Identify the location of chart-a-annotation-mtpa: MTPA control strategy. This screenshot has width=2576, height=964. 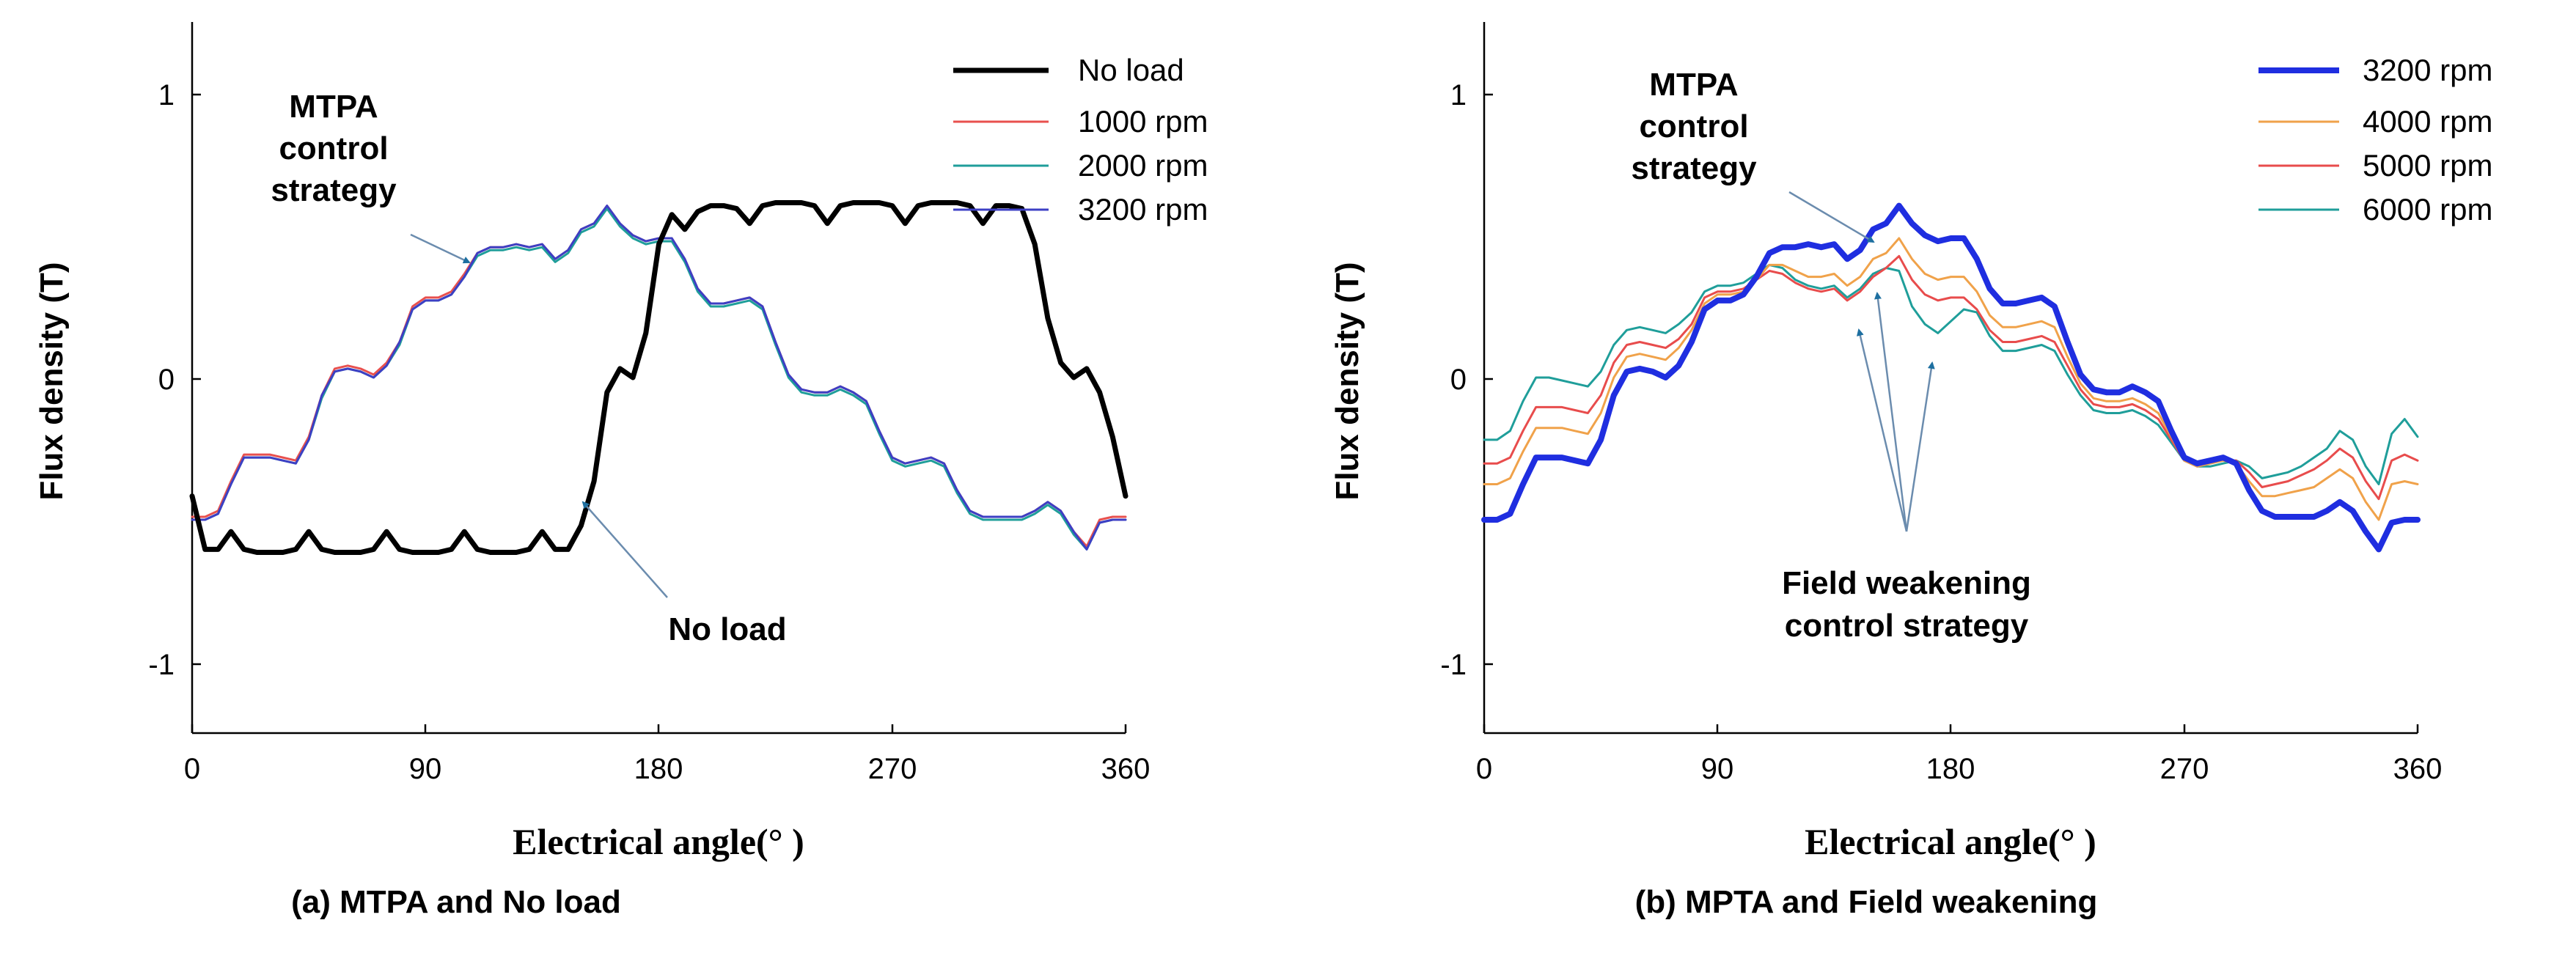
(371, 177).